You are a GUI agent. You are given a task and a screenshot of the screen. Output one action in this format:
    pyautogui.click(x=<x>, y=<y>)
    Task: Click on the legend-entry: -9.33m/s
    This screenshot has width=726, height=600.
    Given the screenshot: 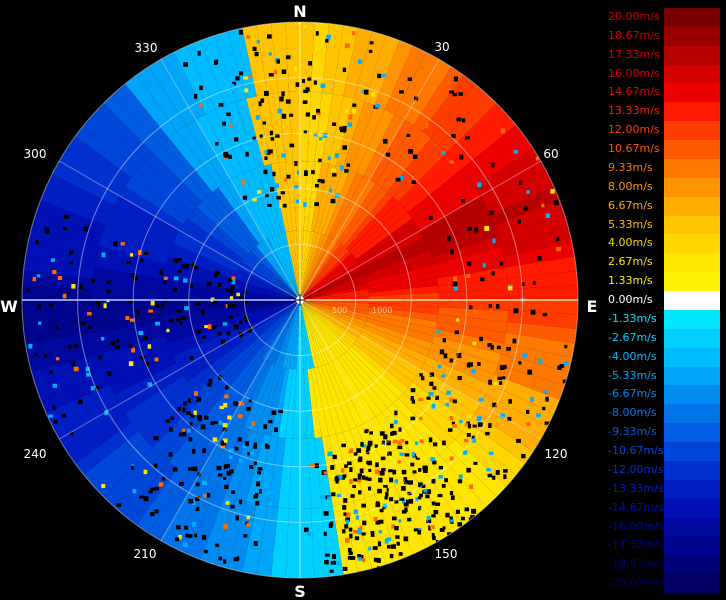 What is the action you would take?
    pyautogui.click(x=662, y=433)
    